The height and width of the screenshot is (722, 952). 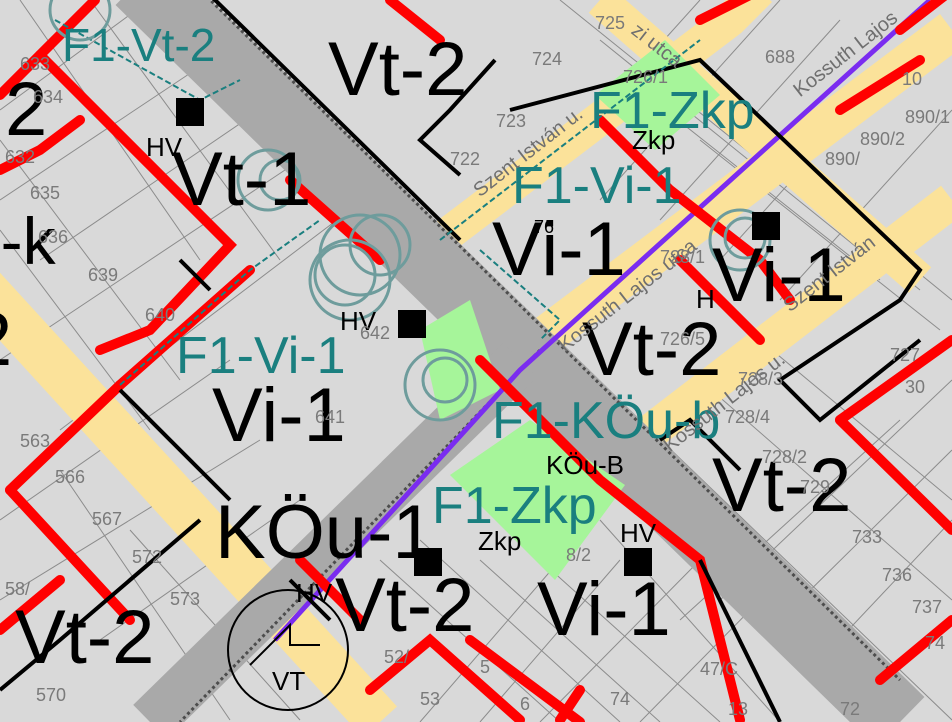 What do you see at coordinates (53, 237) in the screenshot?
I see `parcel-number: 636` at bounding box center [53, 237].